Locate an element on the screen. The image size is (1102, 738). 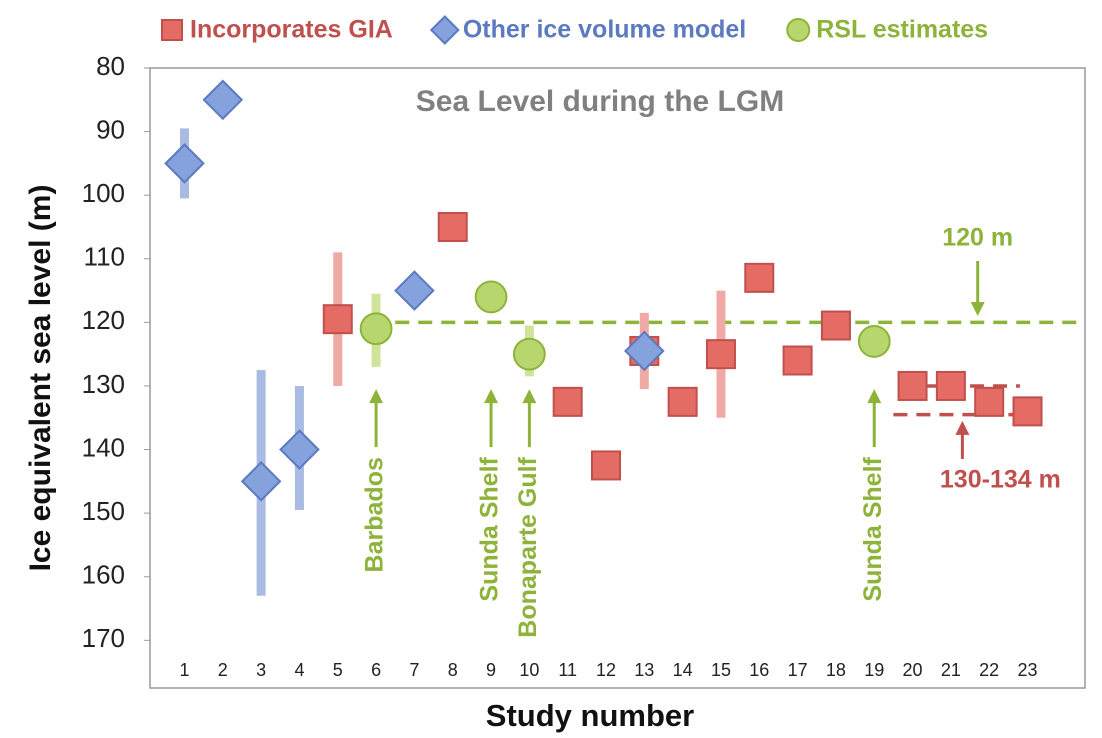
y-tick-label: 100 is located at coordinates (103, 193).